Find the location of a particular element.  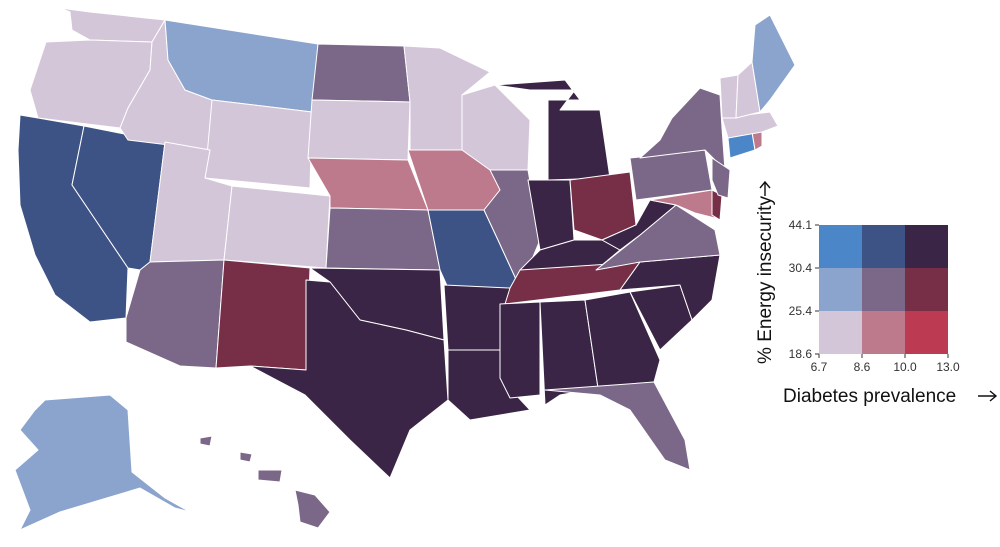

y-tick-label: 30.4 is located at coordinates (801, 268).